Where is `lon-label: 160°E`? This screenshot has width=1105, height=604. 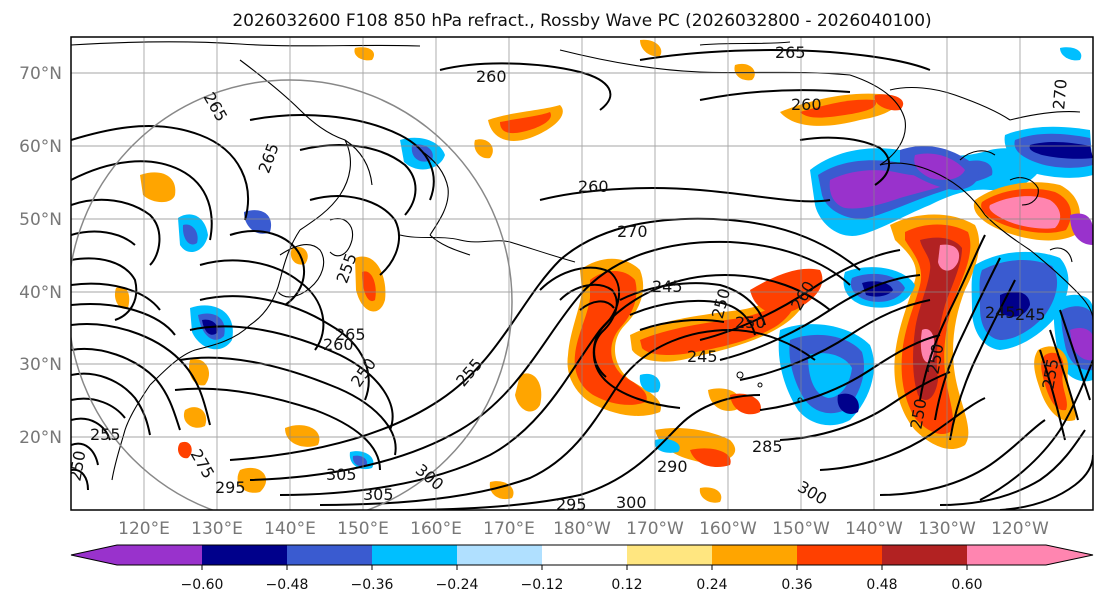 lon-label: 160°E is located at coordinates (436, 529).